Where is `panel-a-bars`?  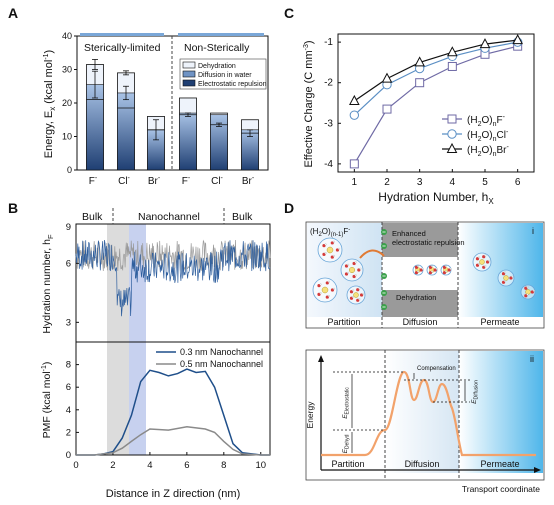
panel-a-bars is located at coordinates (172, 115).